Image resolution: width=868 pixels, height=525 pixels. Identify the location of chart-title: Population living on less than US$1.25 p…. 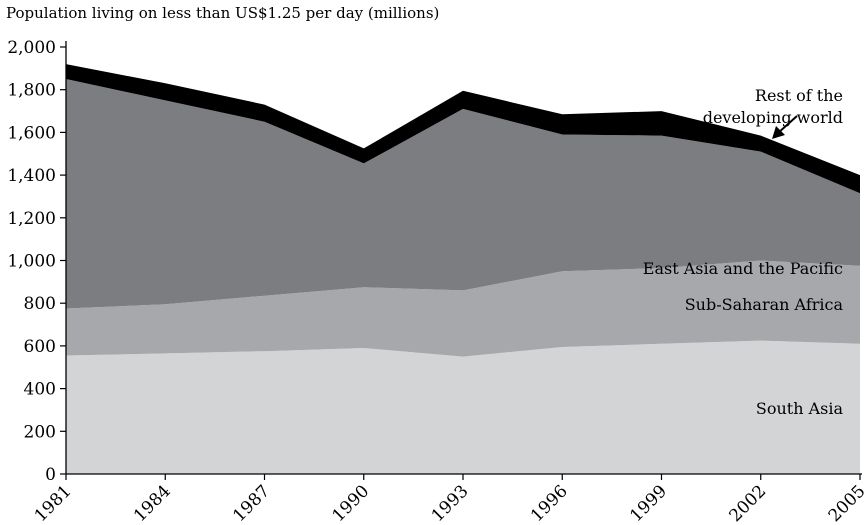
(222, 13).